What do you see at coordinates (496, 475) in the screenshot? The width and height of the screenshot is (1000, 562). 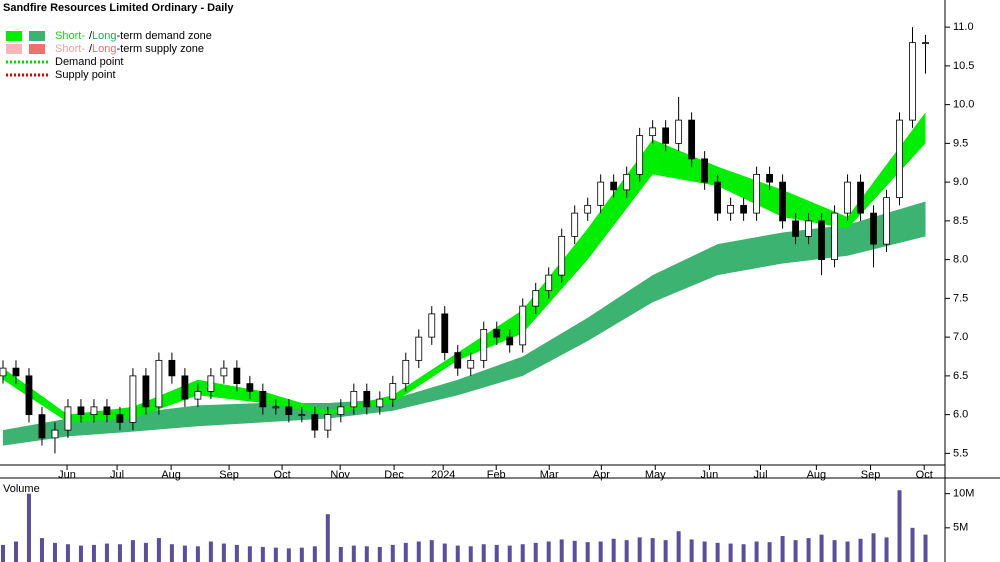 I see `x-tick-label: Feb` at bounding box center [496, 475].